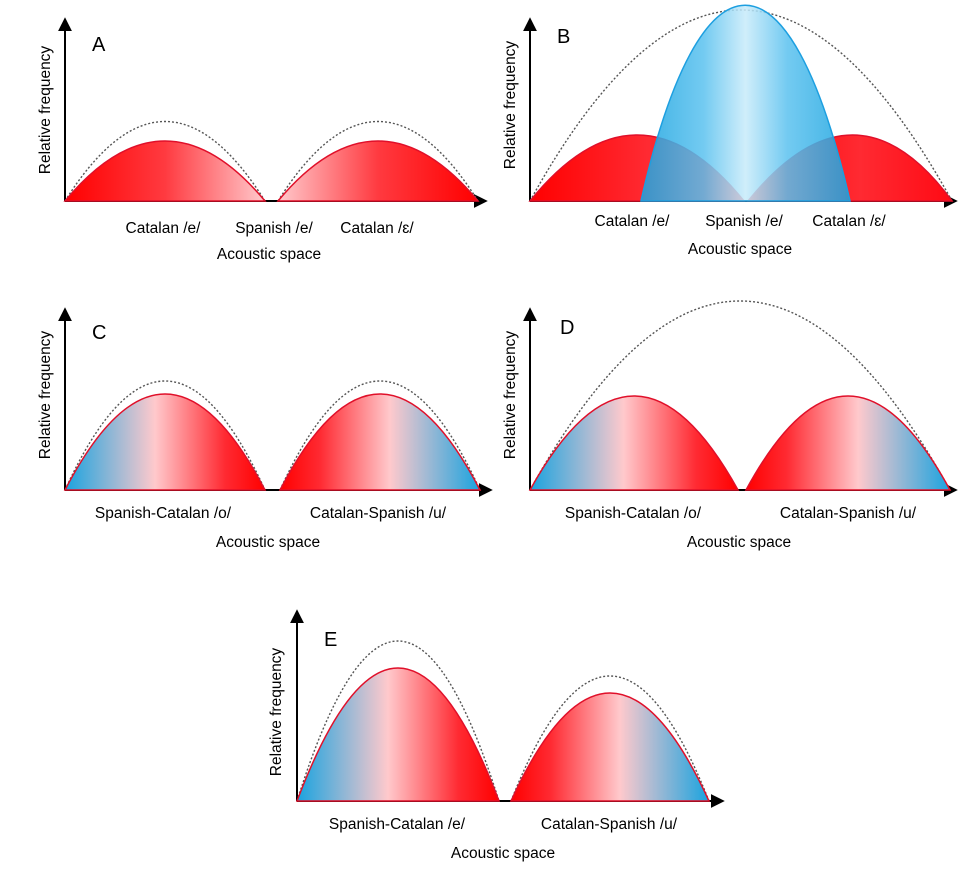  I want to click on envelope-curve-a2, so click(378, 161).